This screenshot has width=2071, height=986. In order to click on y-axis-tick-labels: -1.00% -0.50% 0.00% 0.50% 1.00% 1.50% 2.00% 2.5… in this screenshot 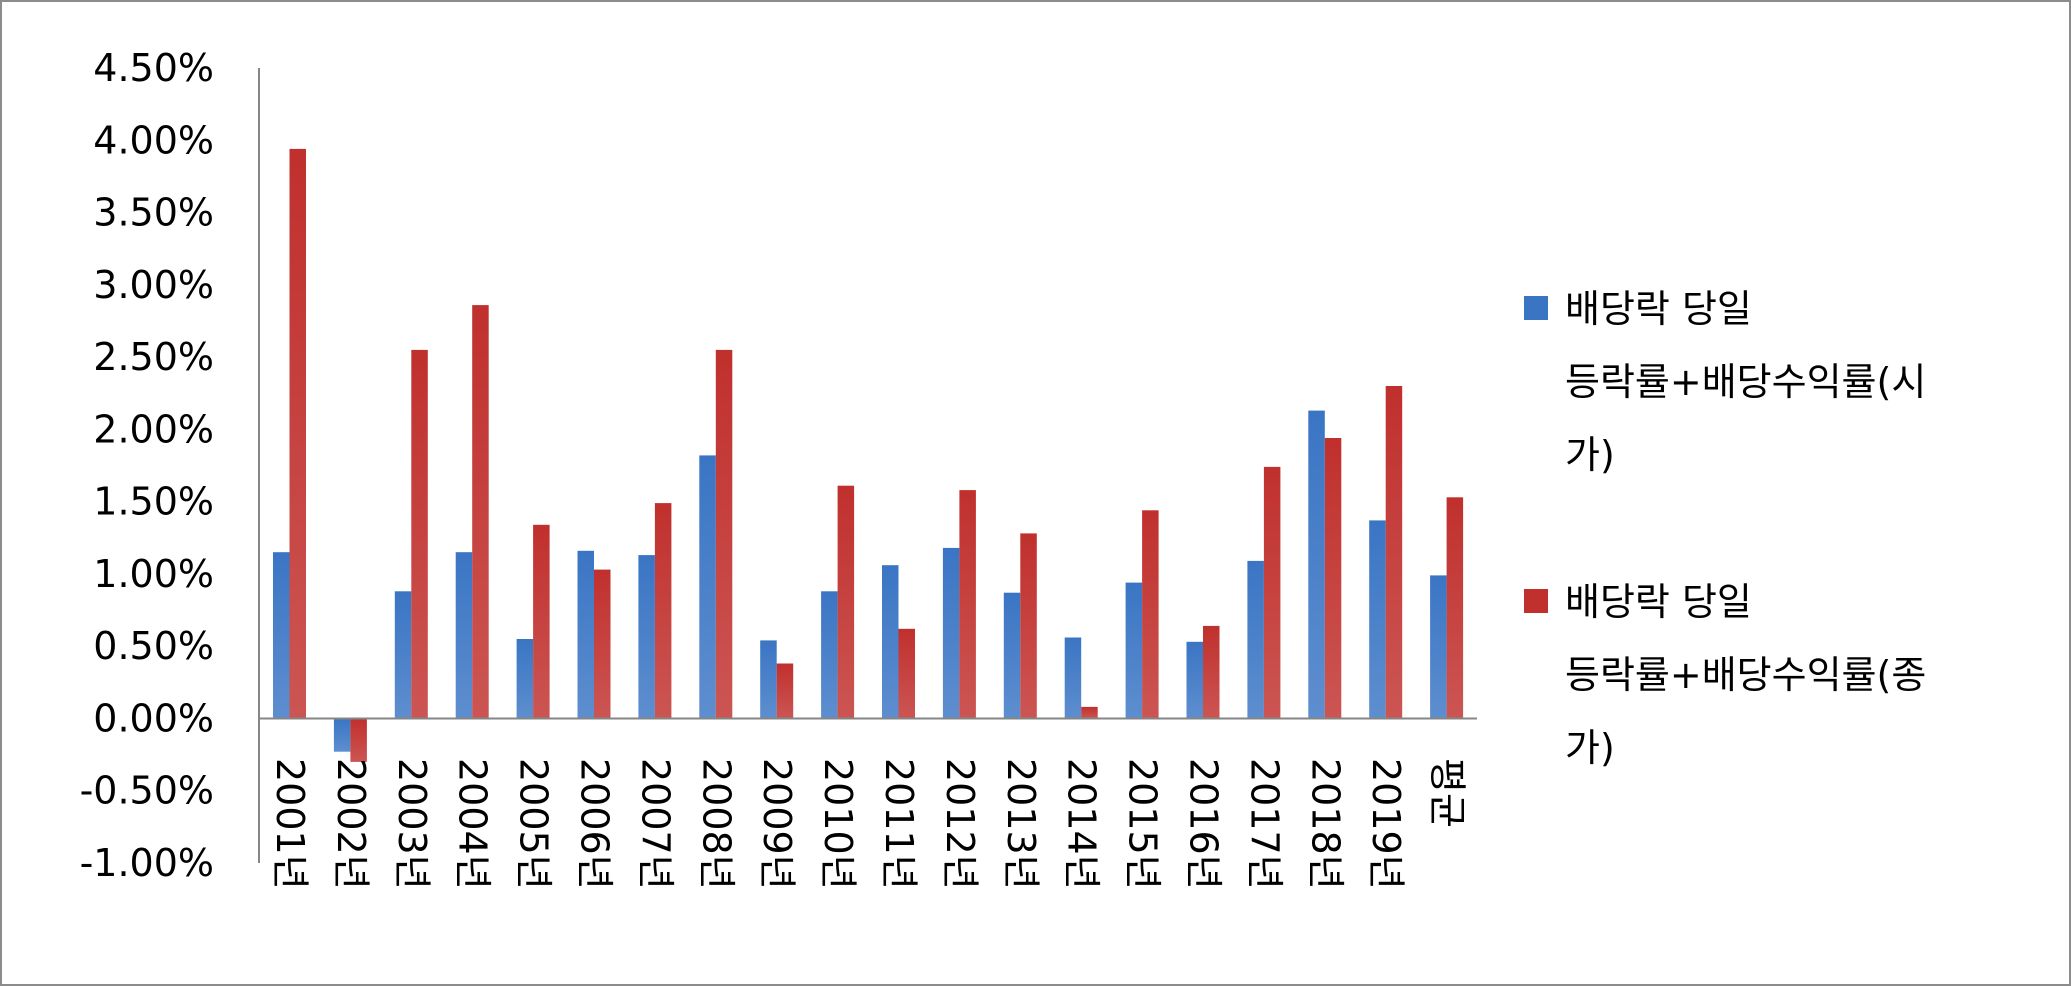, I will do `click(147, 465)`.